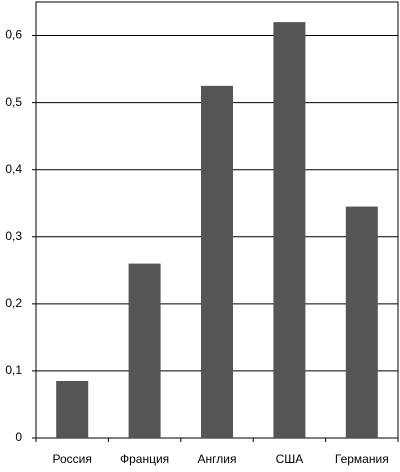  What do you see at coordinates (290, 459) in the screenshot?
I see `x-tick-label: США` at bounding box center [290, 459].